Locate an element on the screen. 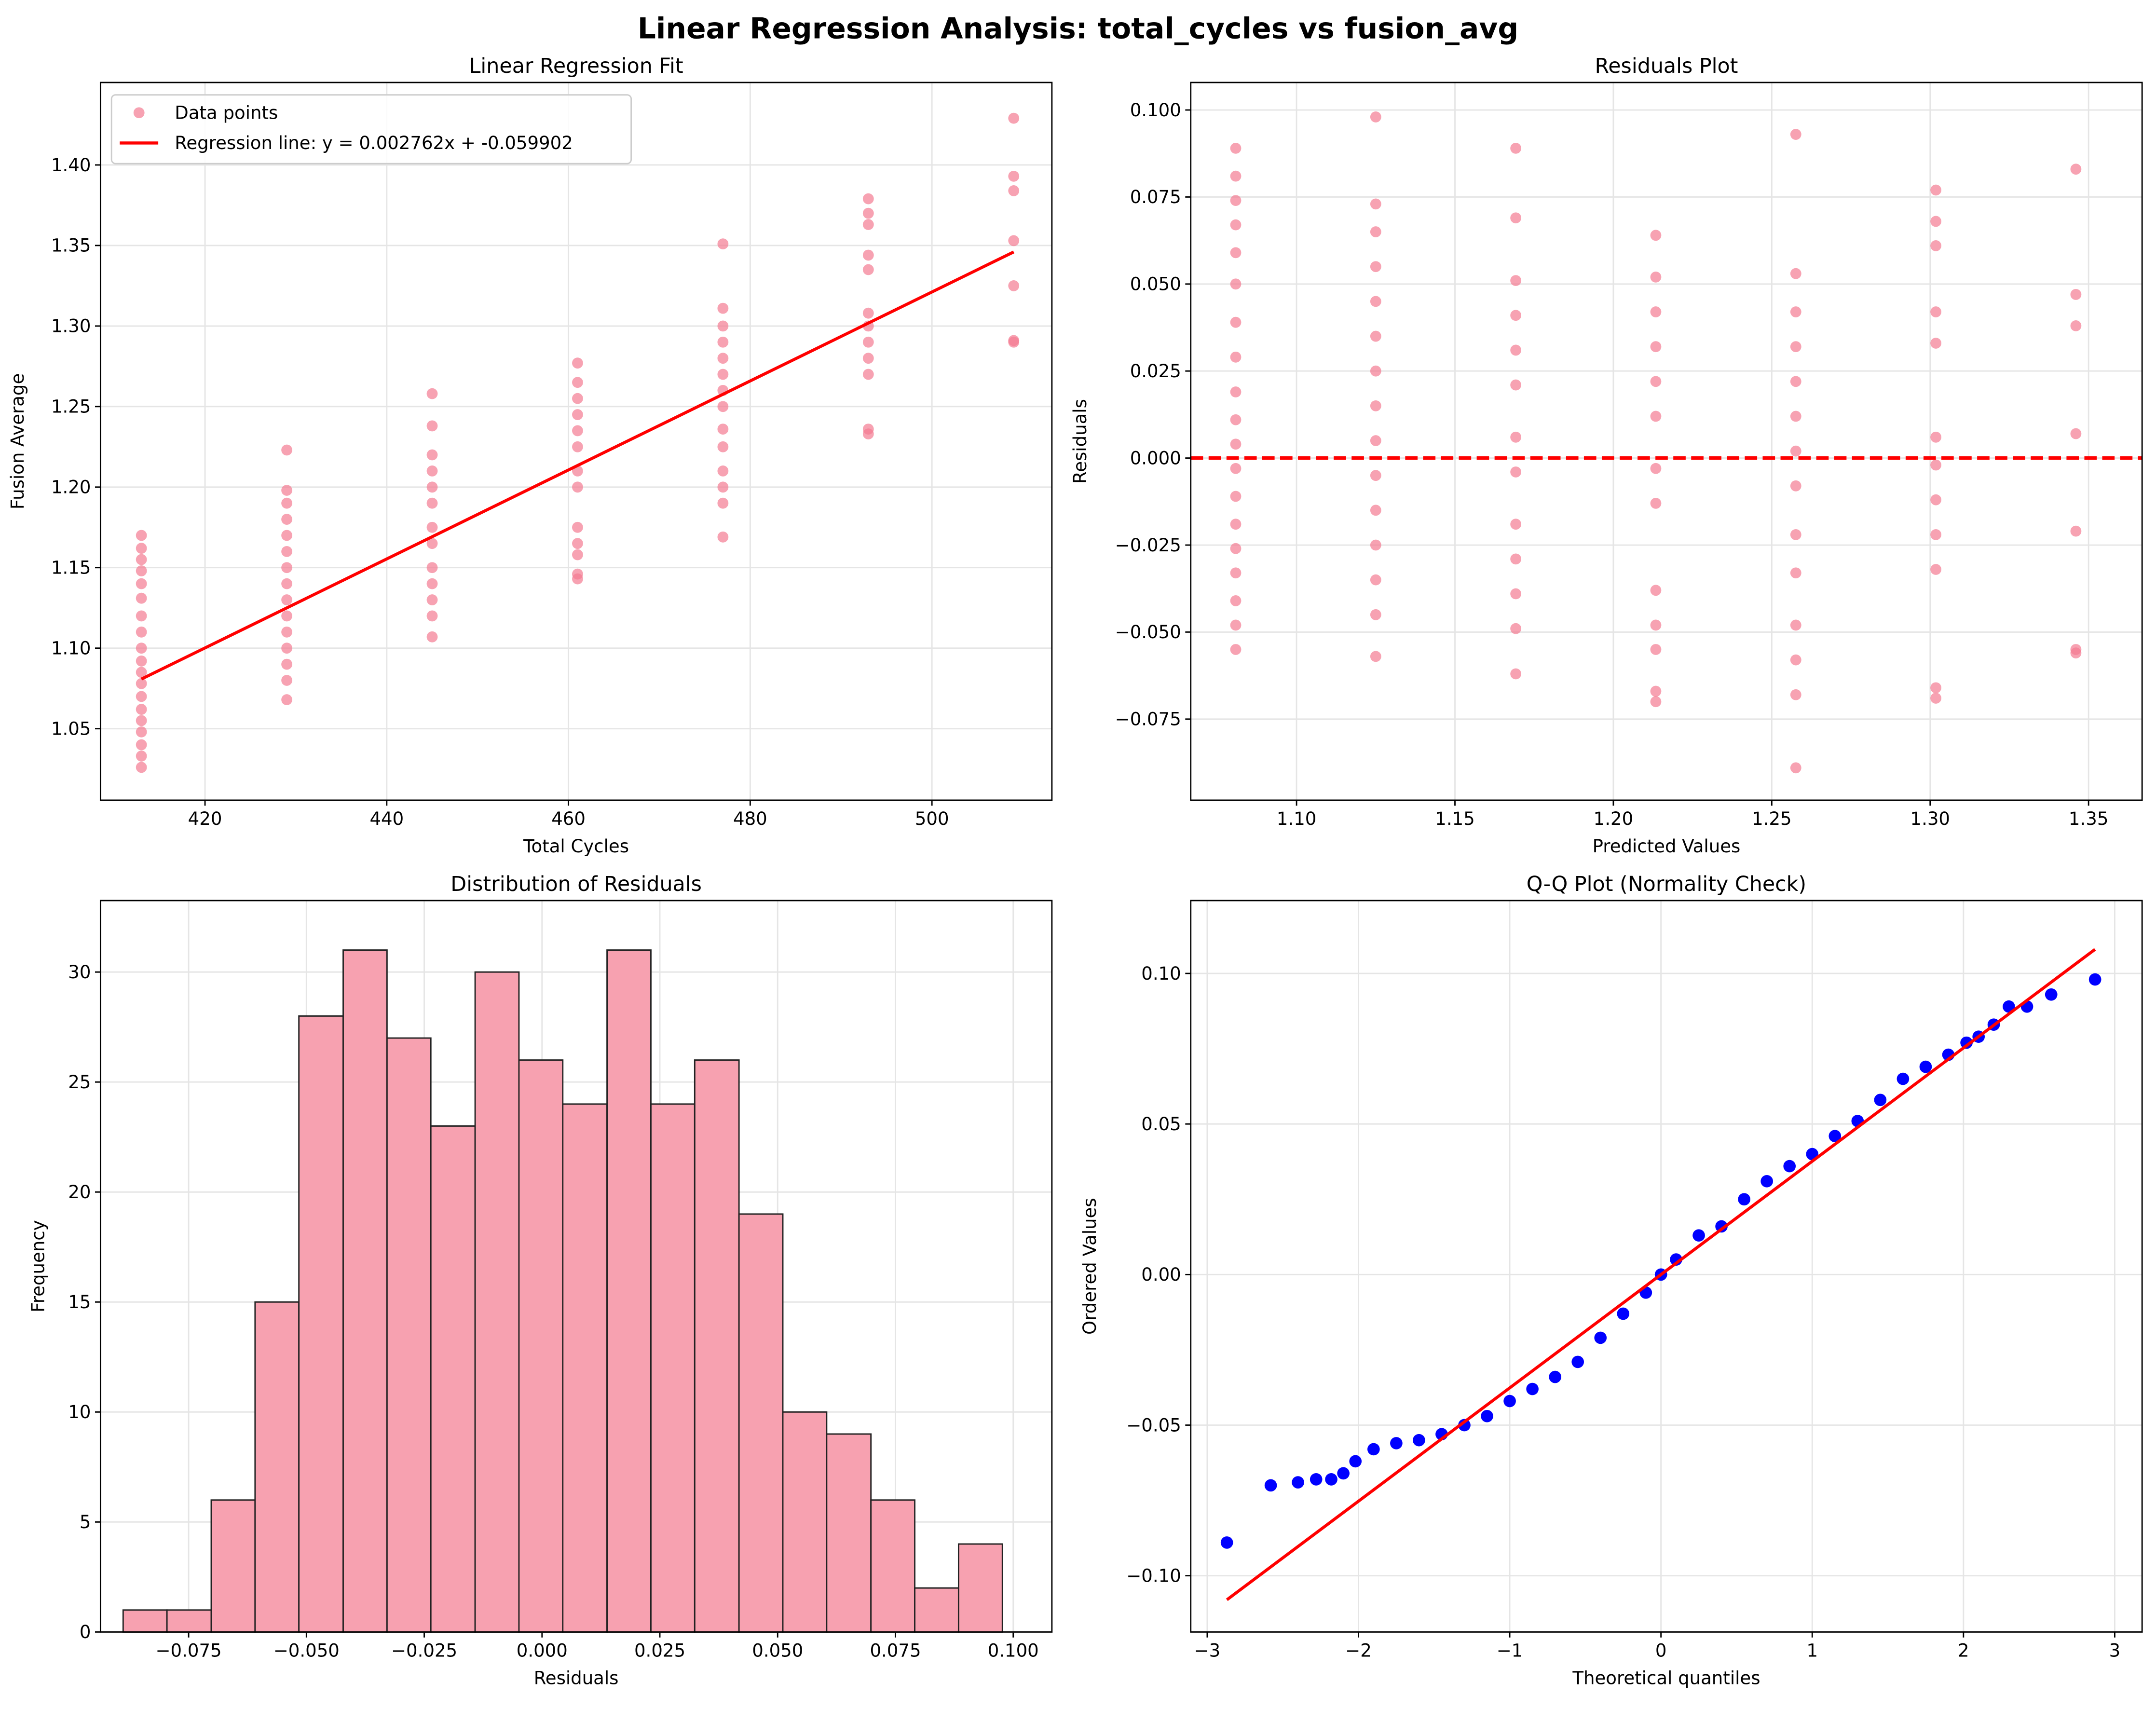 The width and height of the screenshot is (2156, 1709). y-tick-label: 0.05 is located at coordinates (1161, 1124).